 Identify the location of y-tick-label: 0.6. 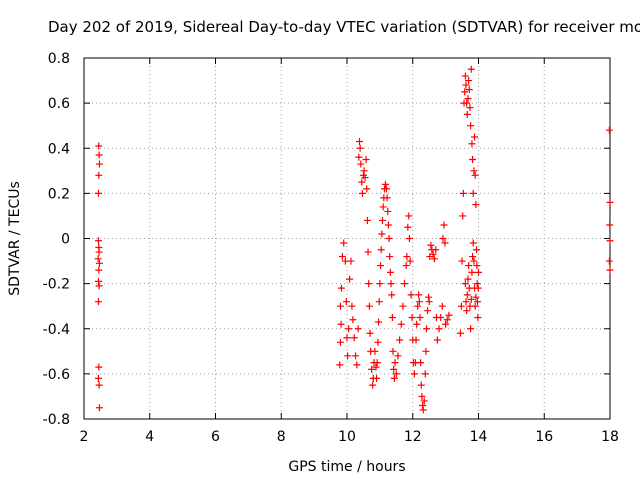
(59, 104).